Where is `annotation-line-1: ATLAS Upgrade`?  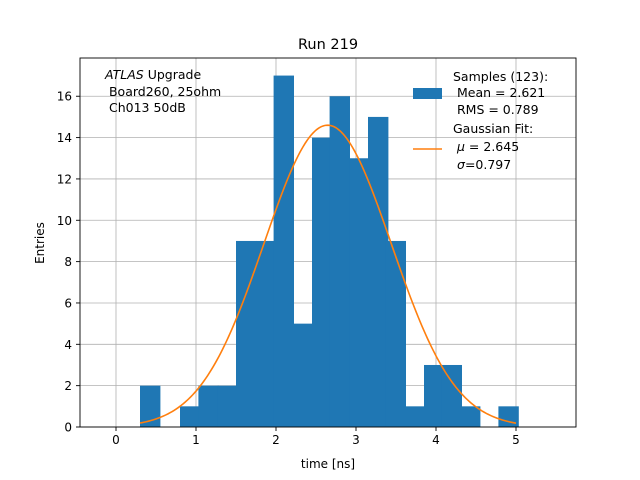 annotation-line-1: ATLAS Upgrade is located at coordinates (152, 74).